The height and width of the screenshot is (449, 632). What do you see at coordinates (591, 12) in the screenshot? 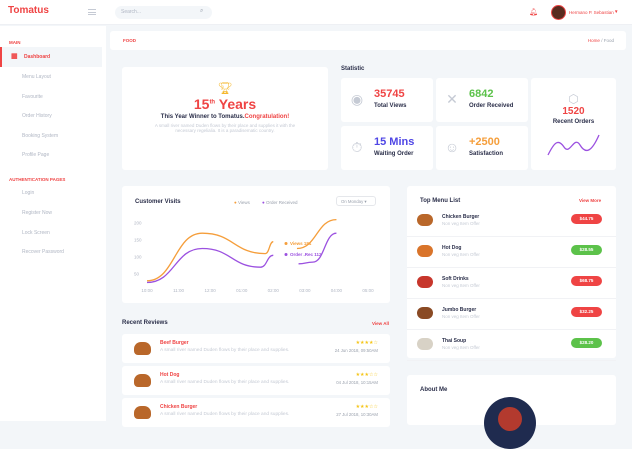
I see `user-name: Hermano P. Sebastian` at bounding box center [591, 12].